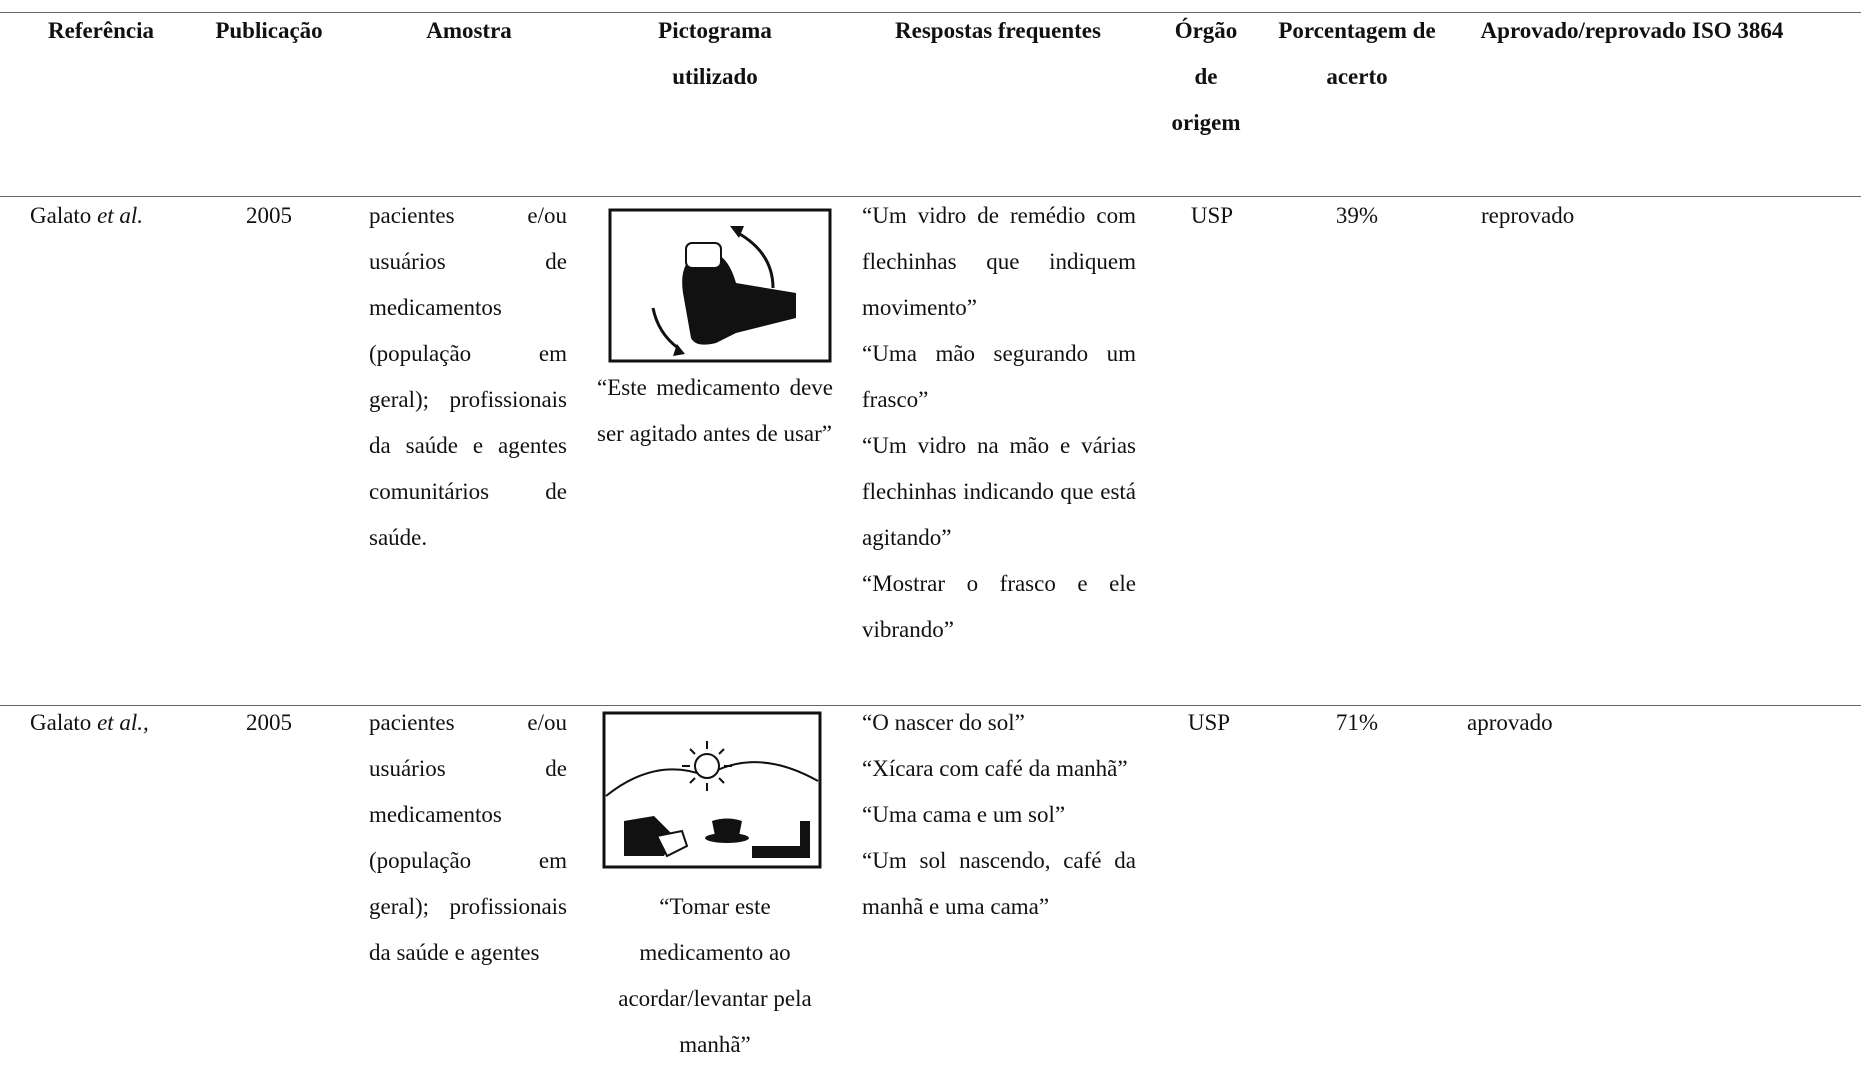 The width and height of the screenshot is (1861, 1071). What do you see at coordinates (995, 768) in the screenshot?
I see `response: “Xícara com café da manhã”` at bounding box center [995, 768].